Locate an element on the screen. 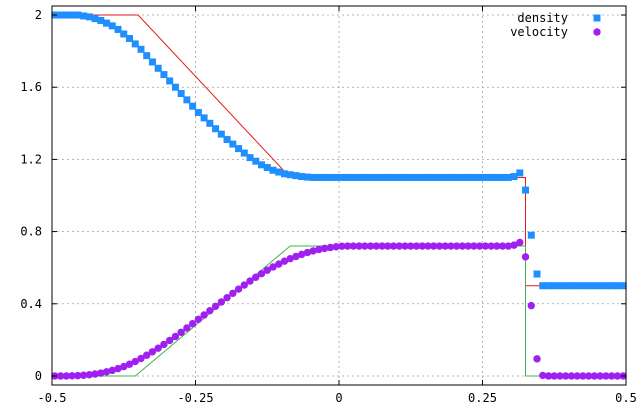 The height and width of the screenshot is (412, 637). y-tick-label: 0.4 is located at coordinates (31, 304).